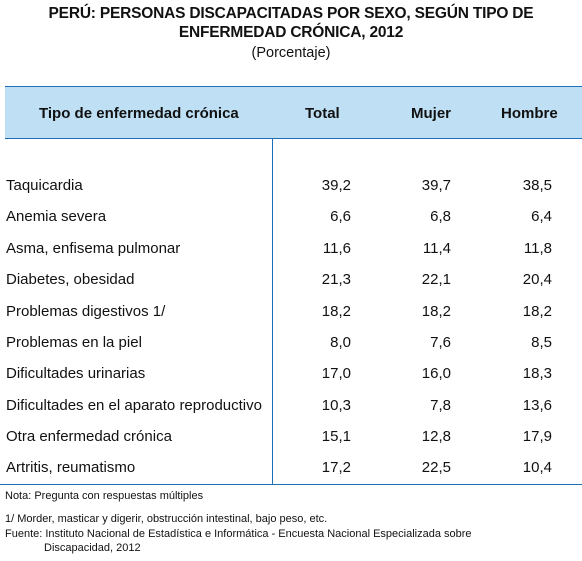  What do you see at coordinates (336, 248) in the screenshot?
I see `cell-total: 11,6` at bounding box center [336, 248].